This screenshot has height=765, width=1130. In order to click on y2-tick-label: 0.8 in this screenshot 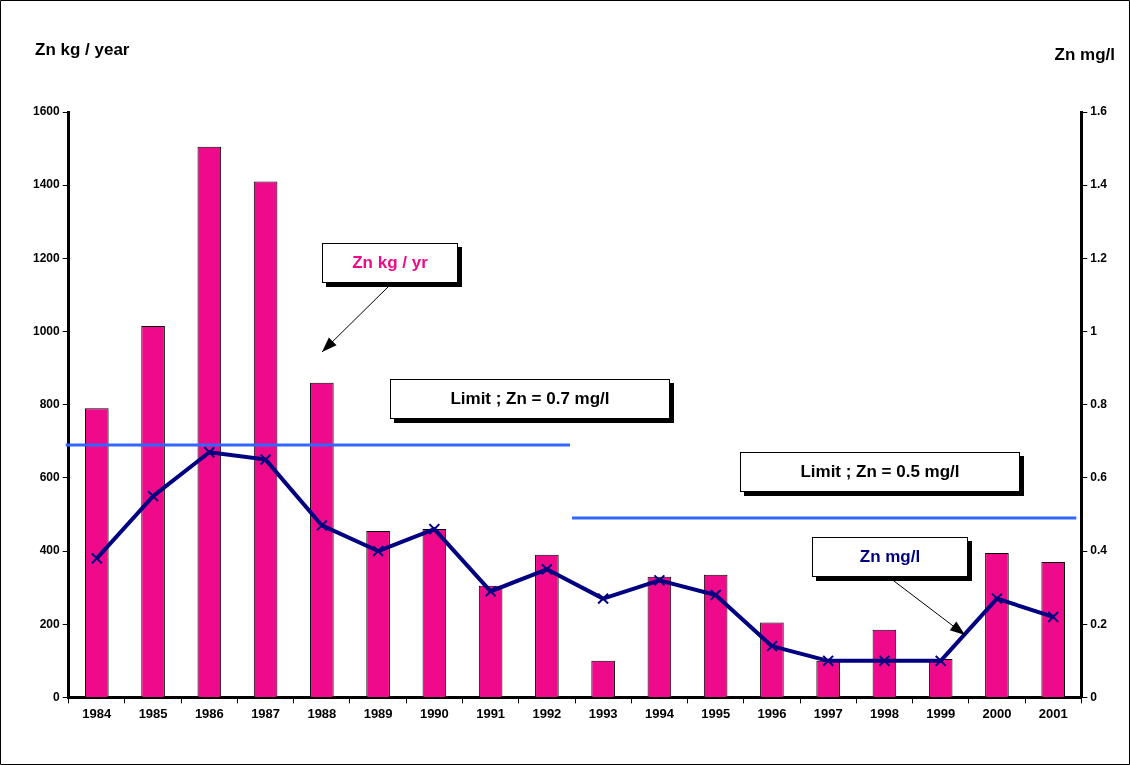, I will do `click(1099, 404)`.